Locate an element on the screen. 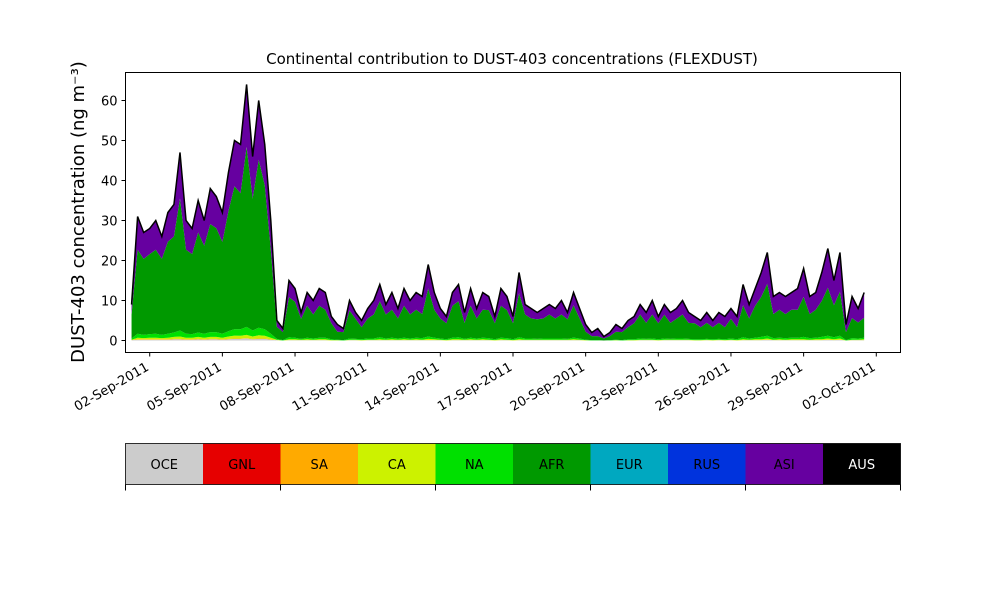 This screenshot has width=1000, height=600. legend-swatch-sa is located at coordinates (319, 464).